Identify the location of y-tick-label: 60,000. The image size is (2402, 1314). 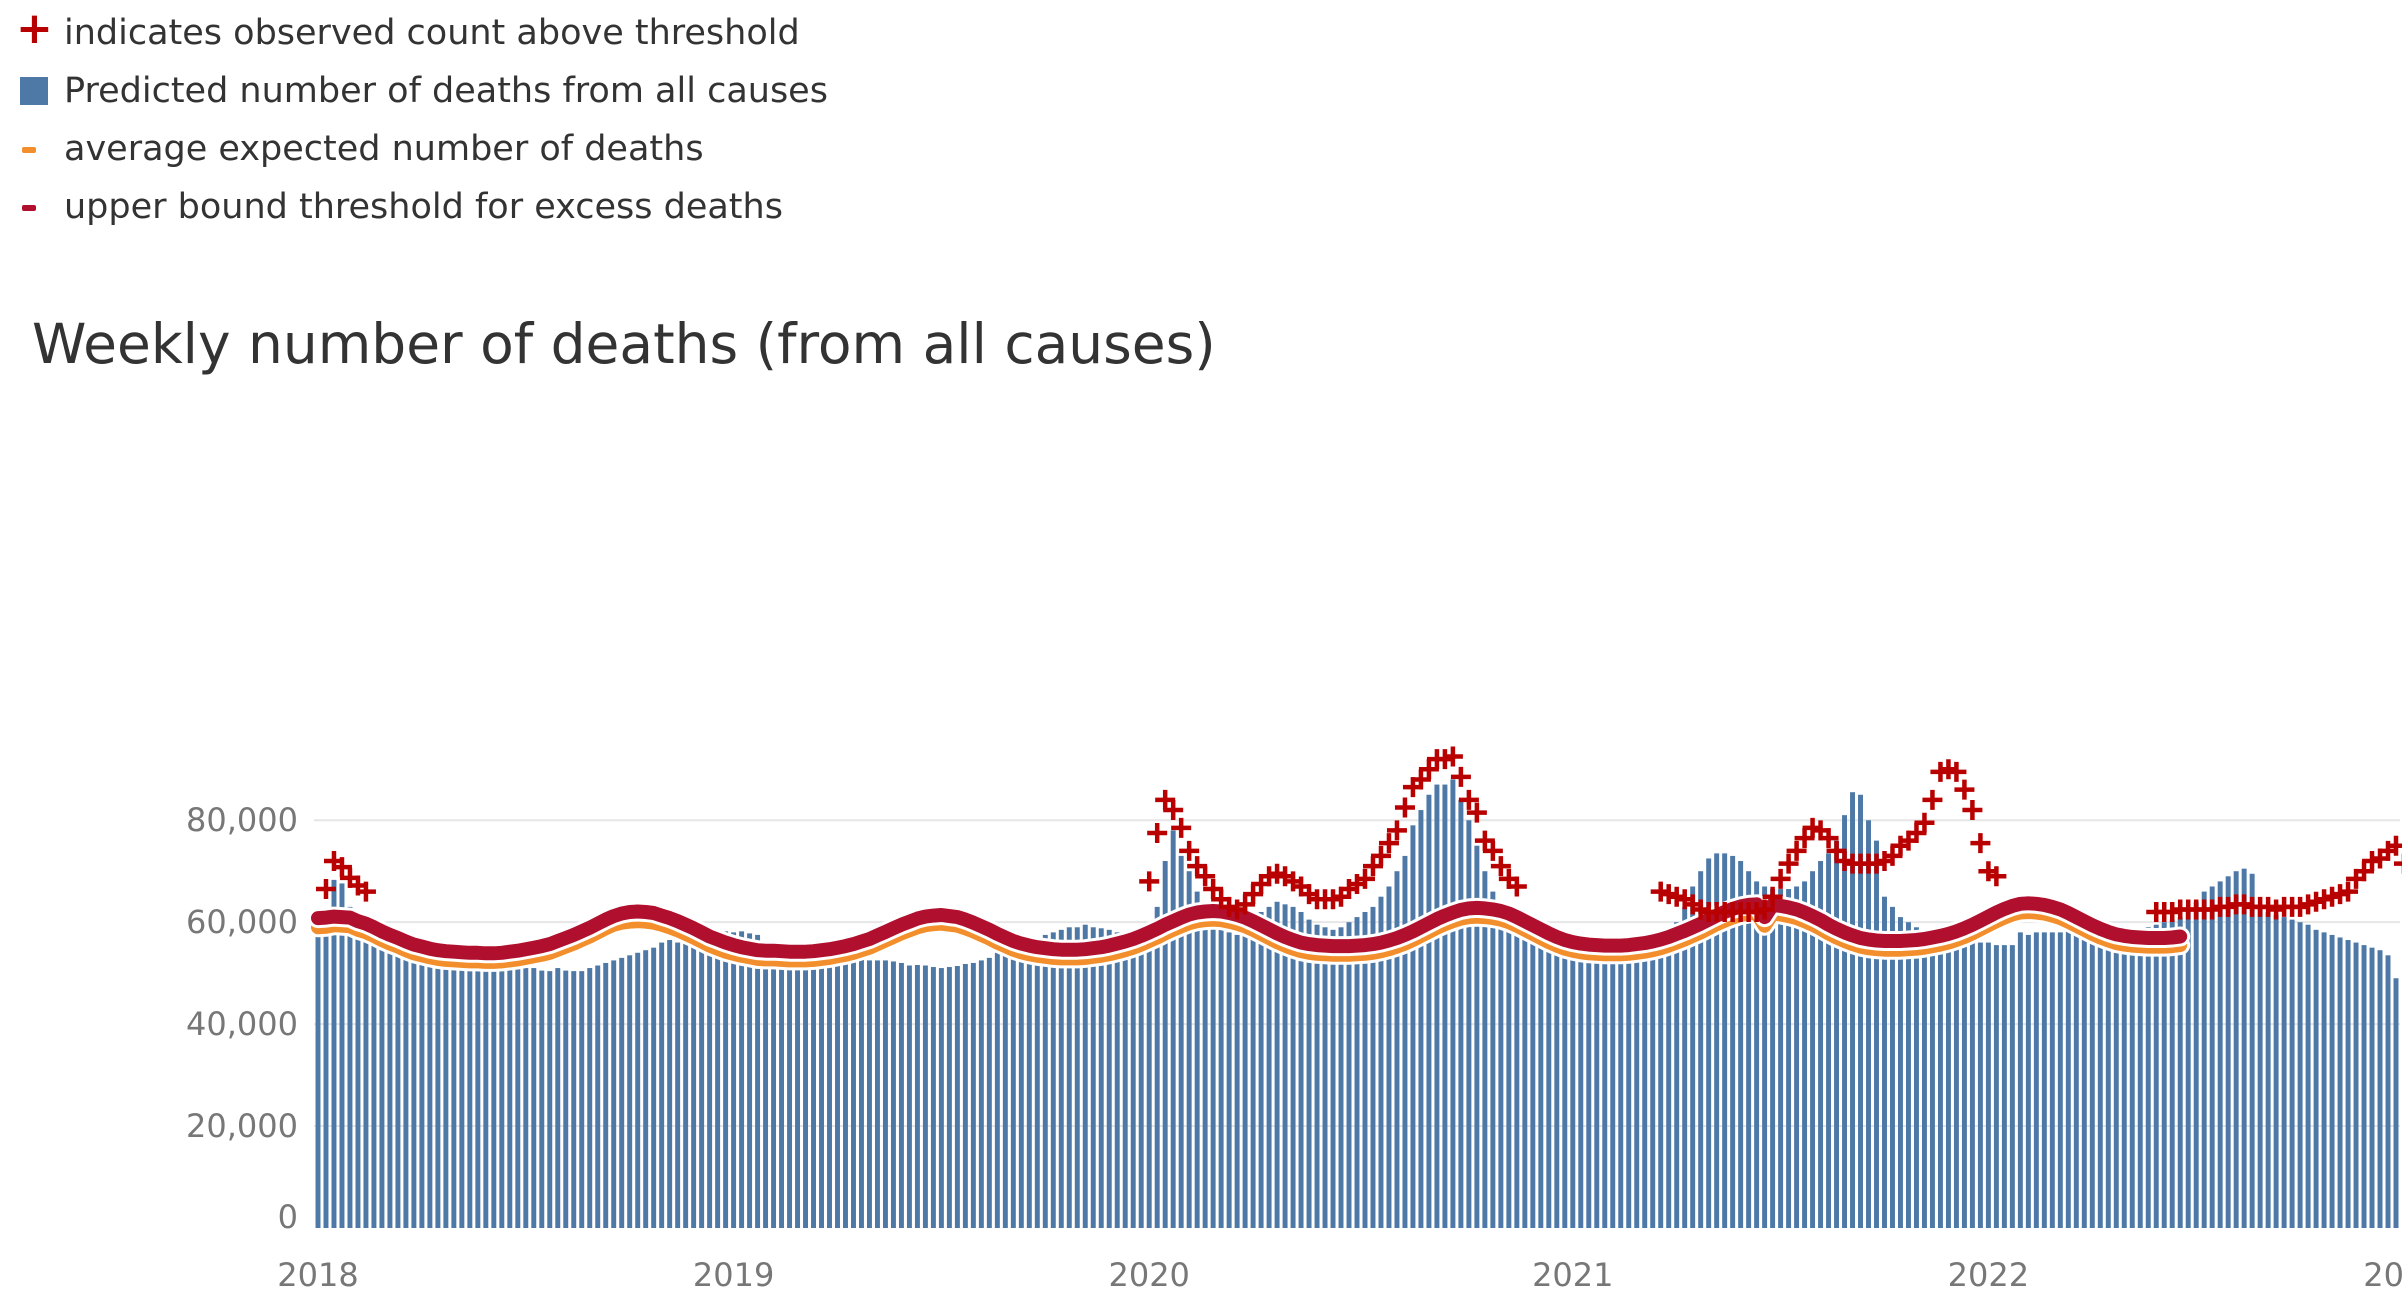
(242, 922).